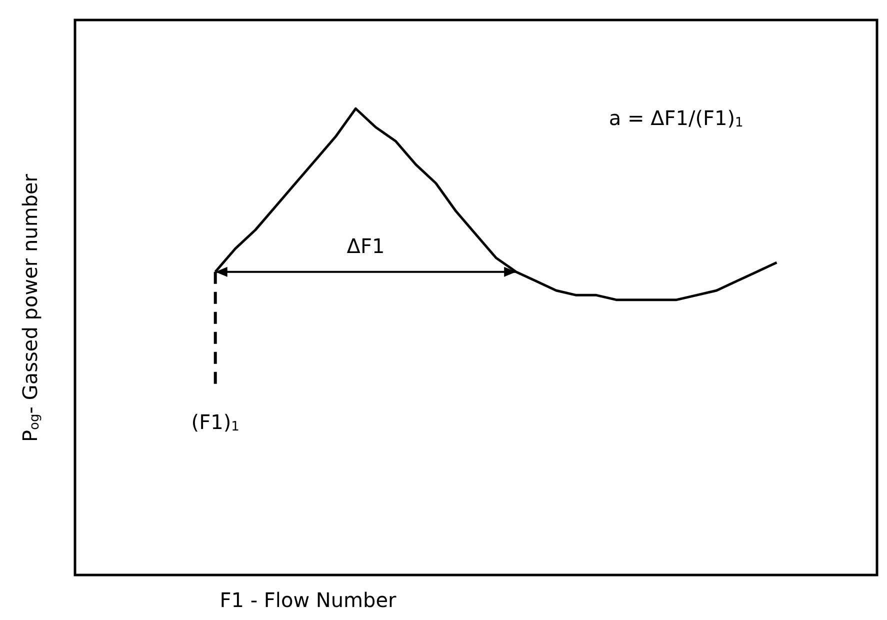 Image resolution: width=887 pixels, height=620 pixels. Describe the element at coordinates (30, 307) in the screenshot. I see `y-axis-title: Pog- Gassed power number` at that location.